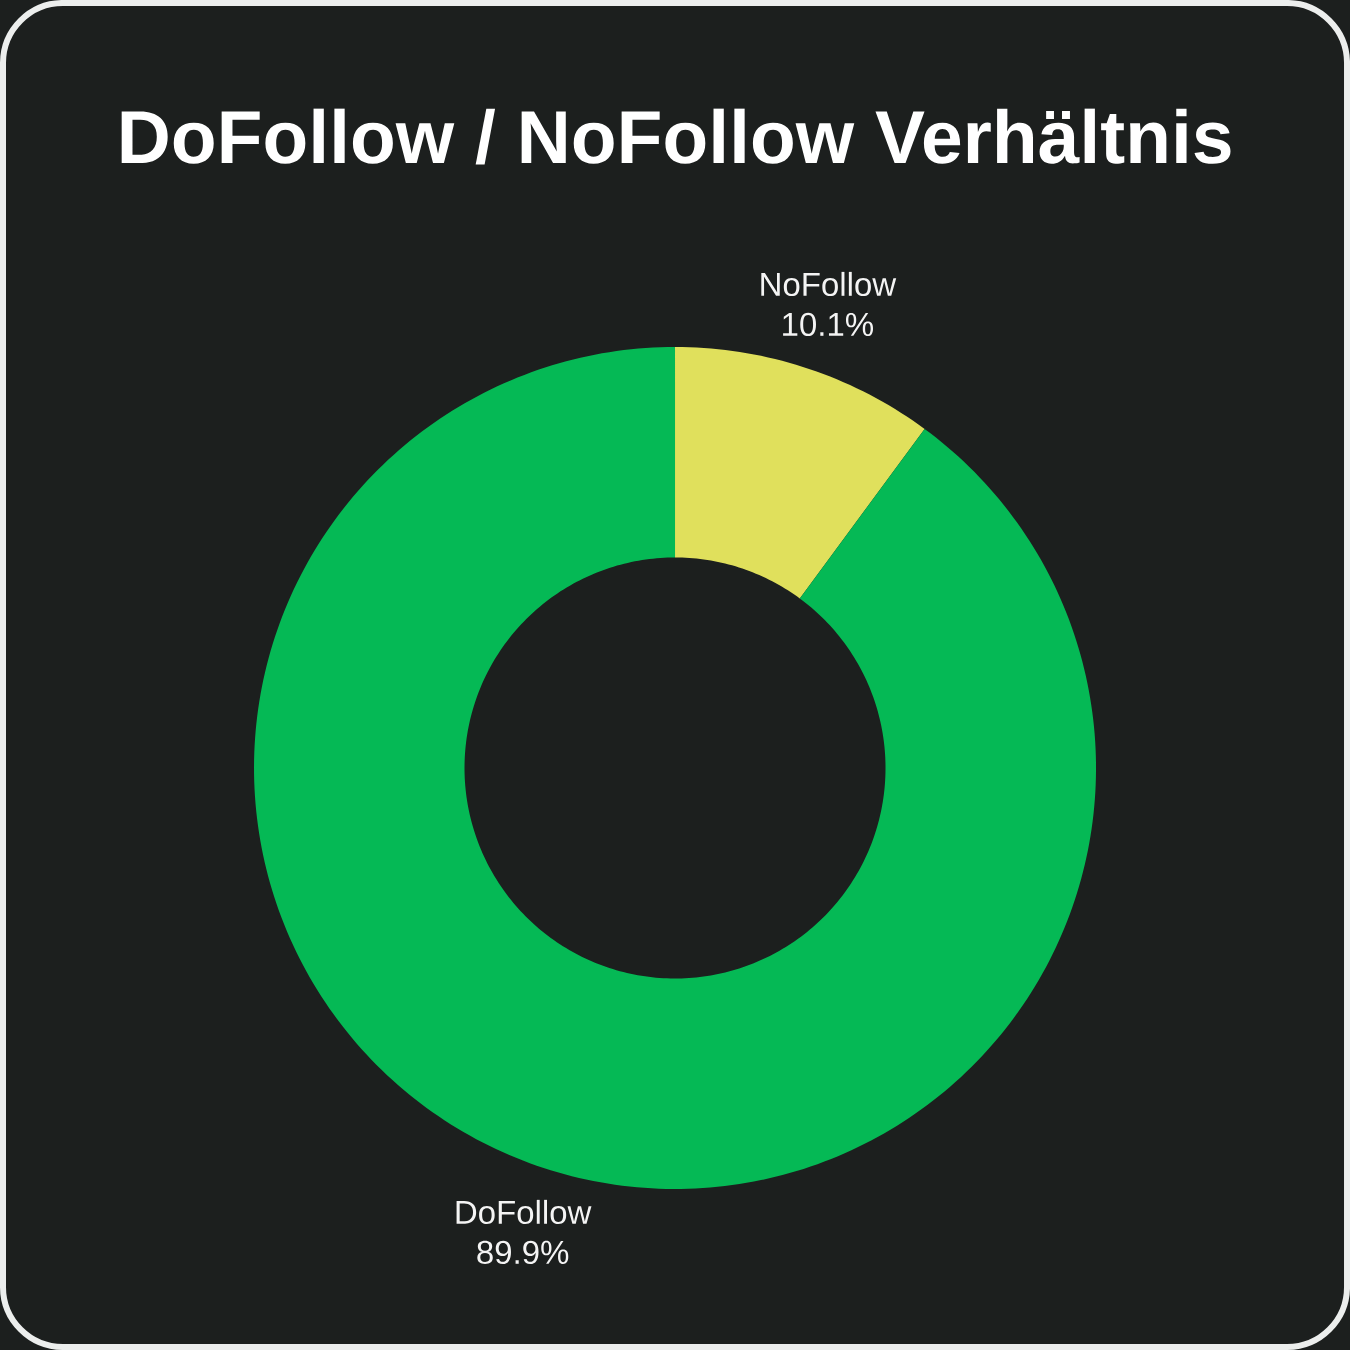 Image resolution: width=1350 pixels, height=1350 pixels. Describe the element at coordinates (523, 1252) in the screenshot. I see `data-label: 89.9%` at that location.